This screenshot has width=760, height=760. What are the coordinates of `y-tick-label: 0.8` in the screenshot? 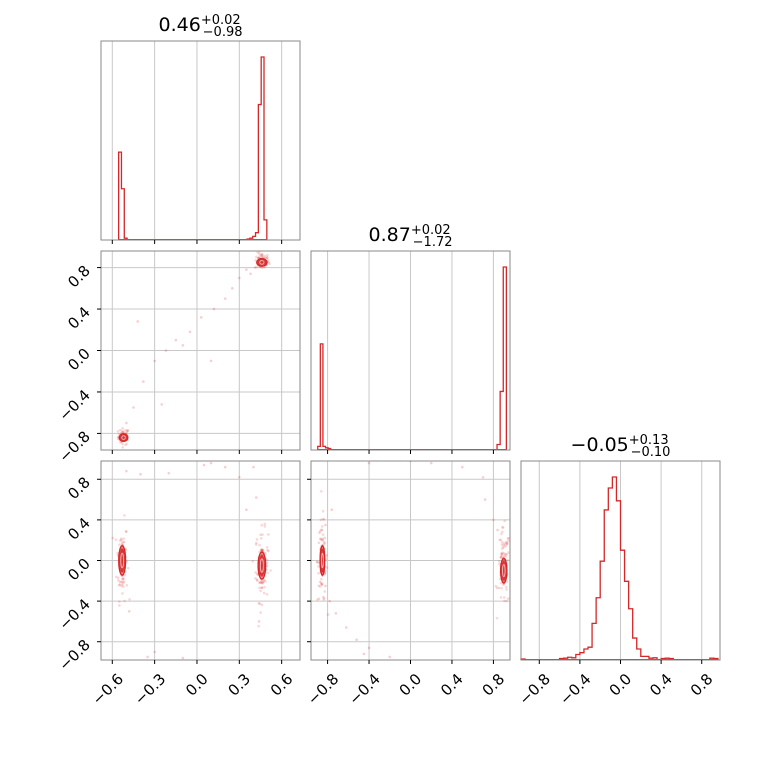 It's located at (79, 277).